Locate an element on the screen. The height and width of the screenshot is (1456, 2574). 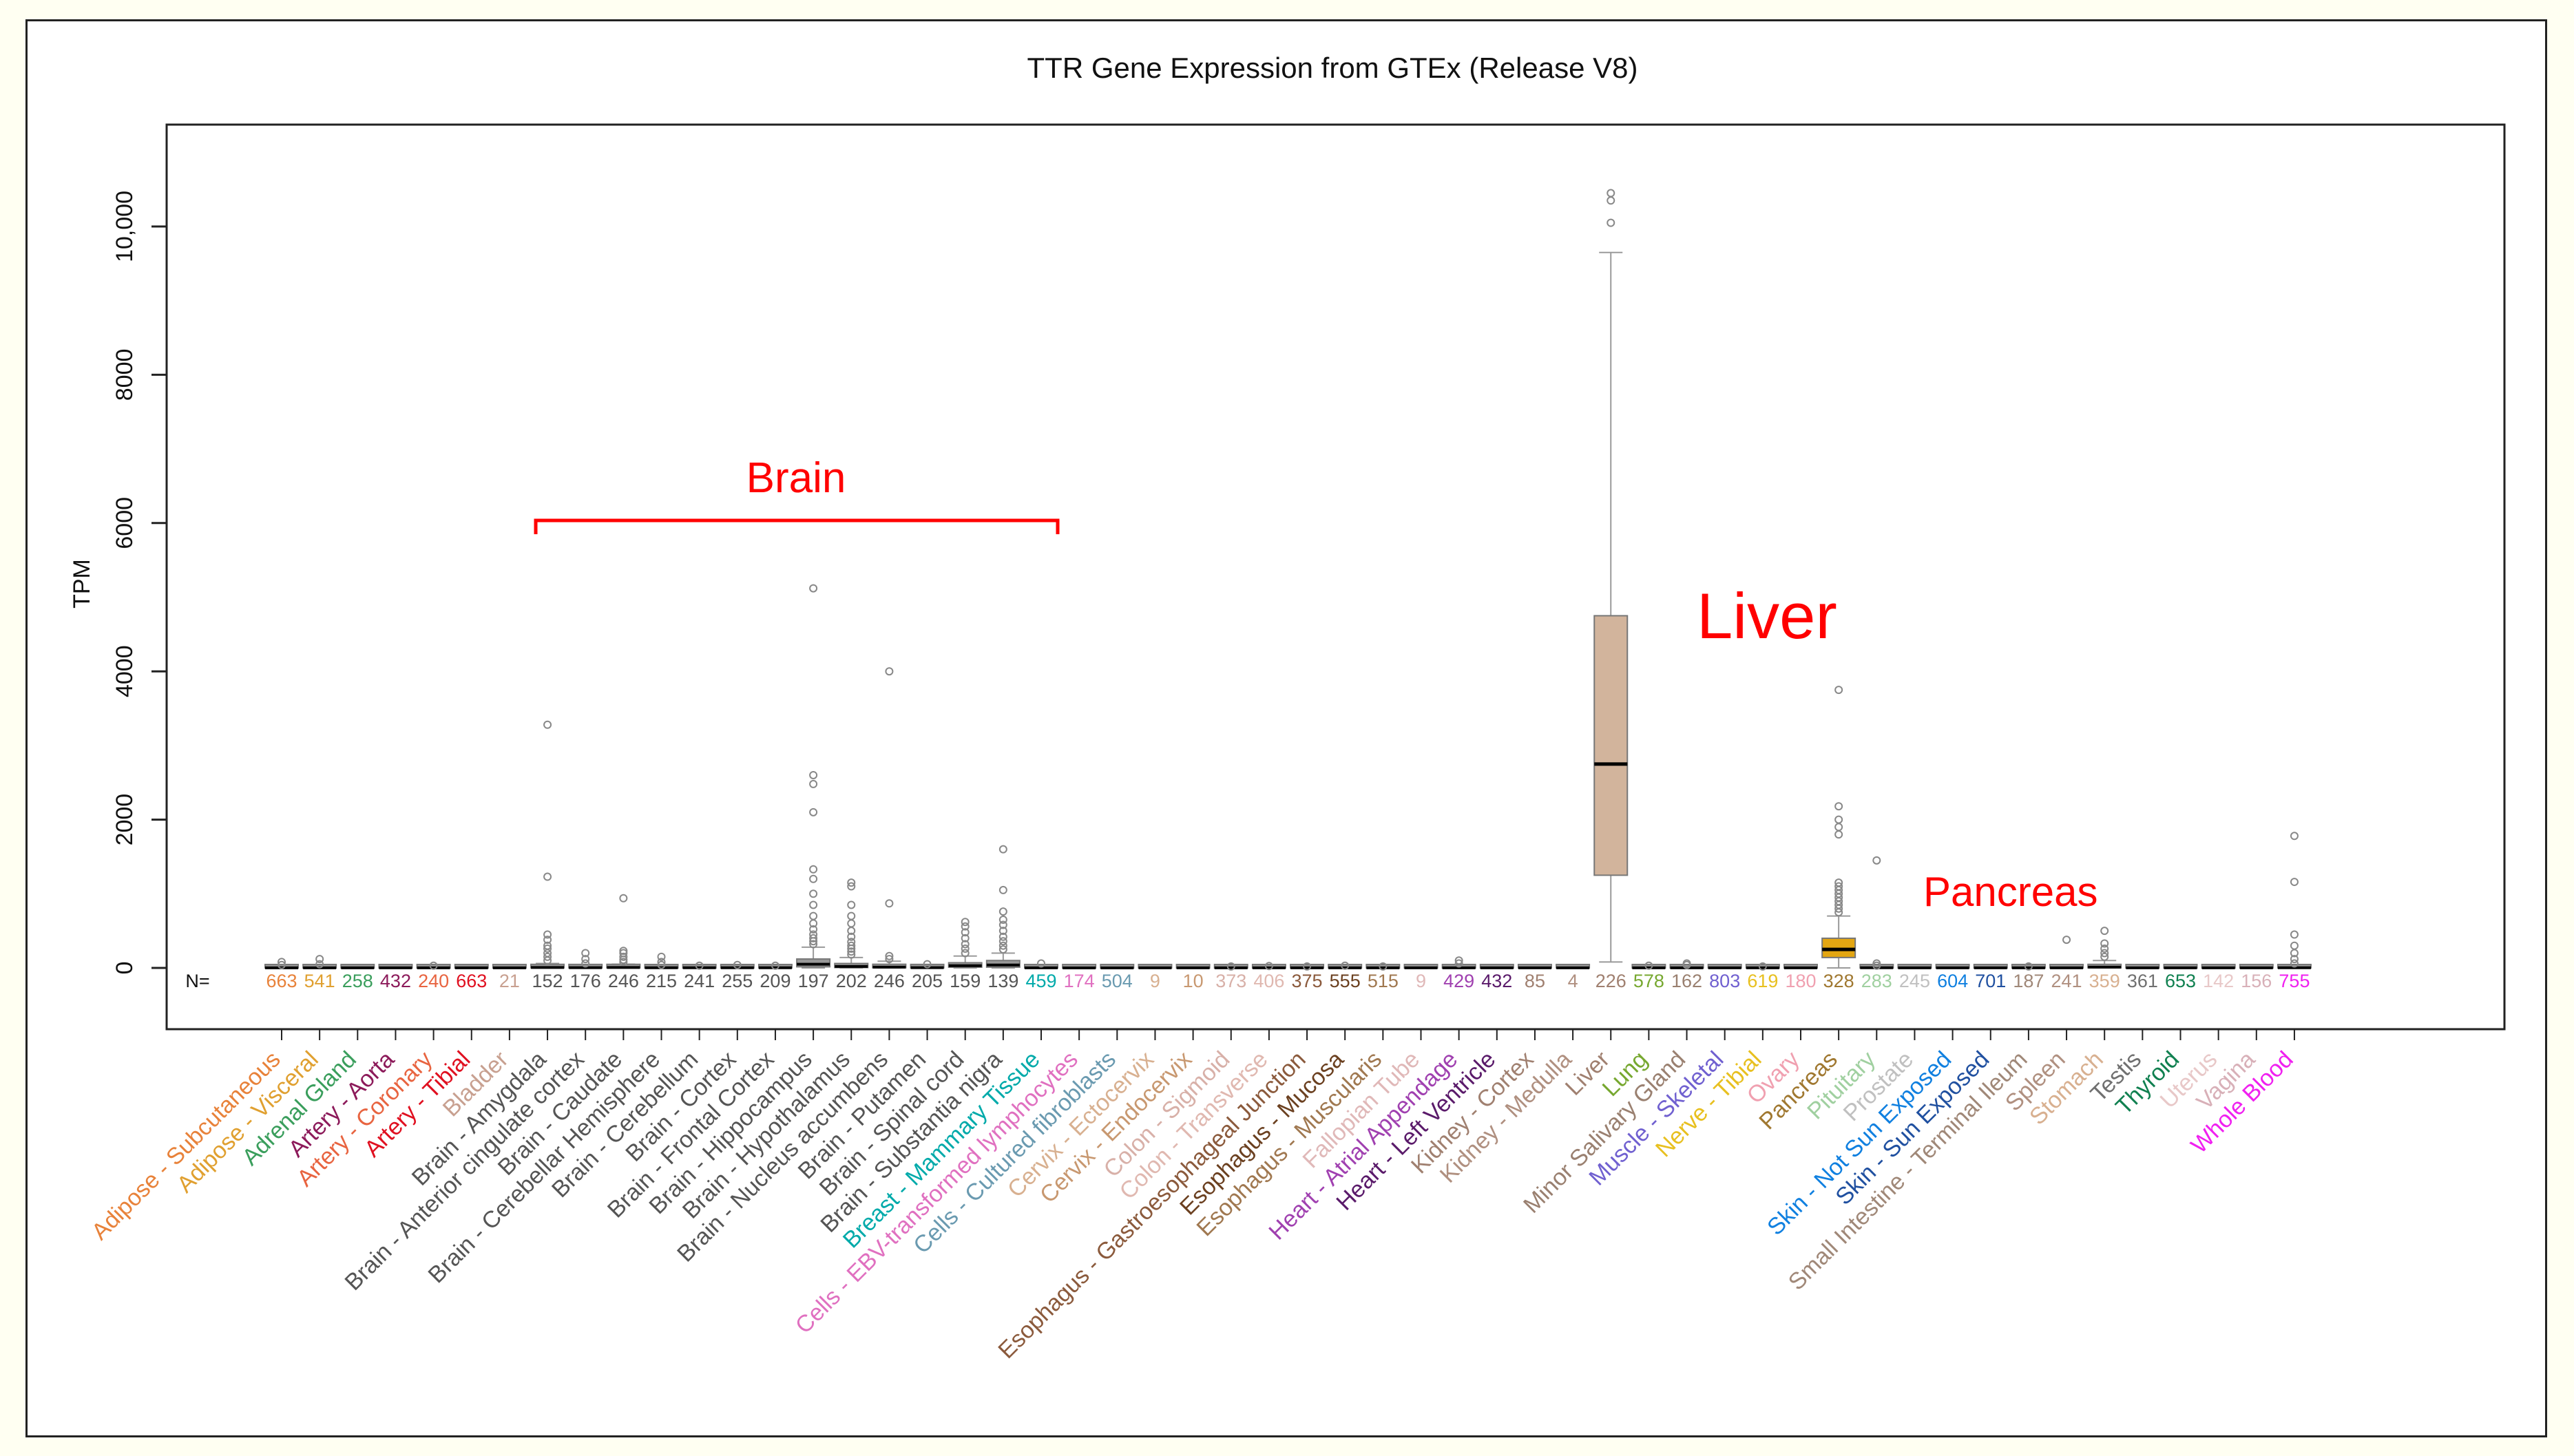
n-count: 361 is located at coordinates (2142, 981).